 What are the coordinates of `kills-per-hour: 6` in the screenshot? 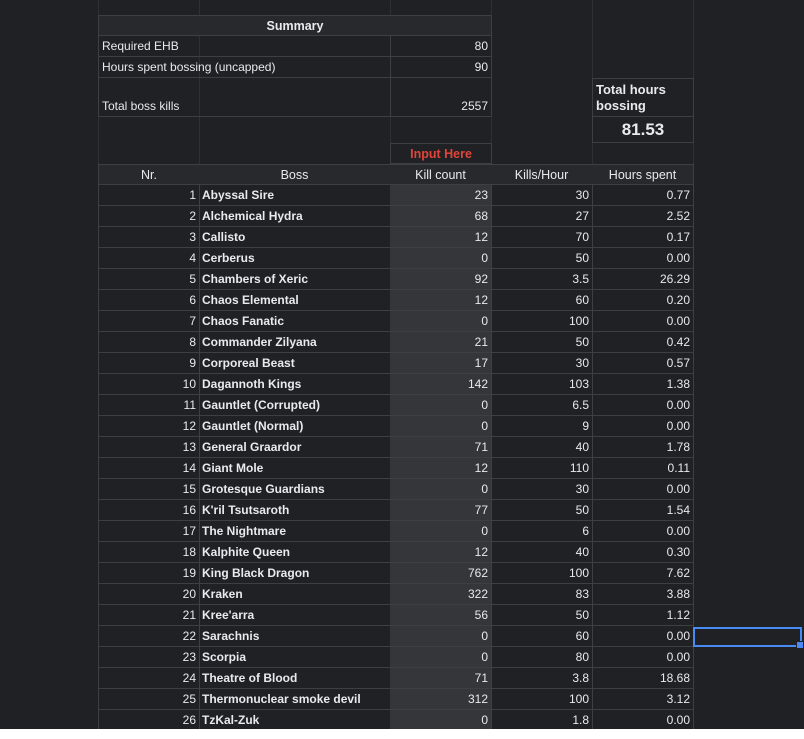 It's located at (542, 531).